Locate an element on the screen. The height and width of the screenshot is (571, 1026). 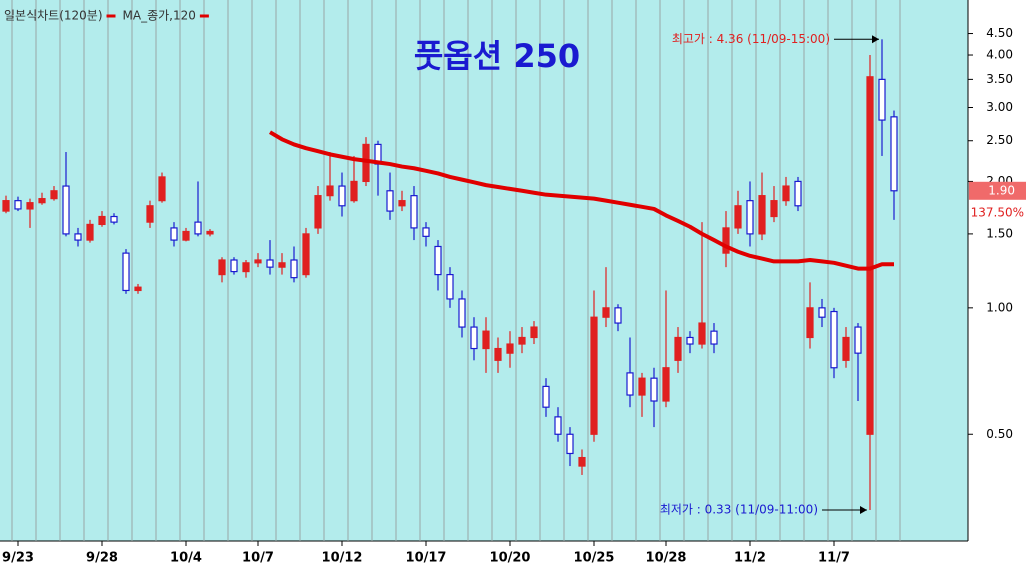
y-tick-label: 4.50 is located at coordinates (999, 33).